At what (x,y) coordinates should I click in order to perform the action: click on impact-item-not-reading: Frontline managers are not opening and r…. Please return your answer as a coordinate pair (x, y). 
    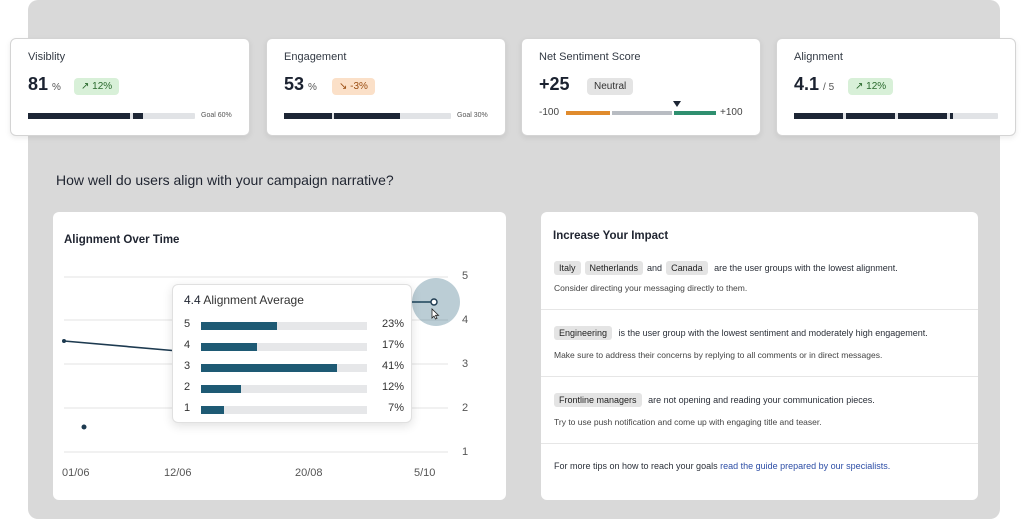
    Looking at the image, I should click on (714, 400).